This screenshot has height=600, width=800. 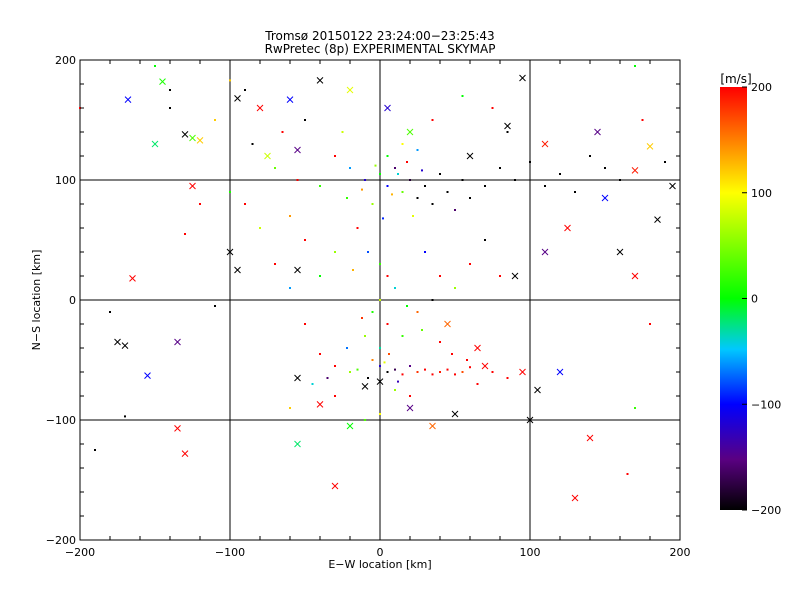 What do you see at coordinates (761, 299) in the screenshot?
I see `colorbar-ticks: 200 100 0 −100 −200` at bounding box center [761, 299].